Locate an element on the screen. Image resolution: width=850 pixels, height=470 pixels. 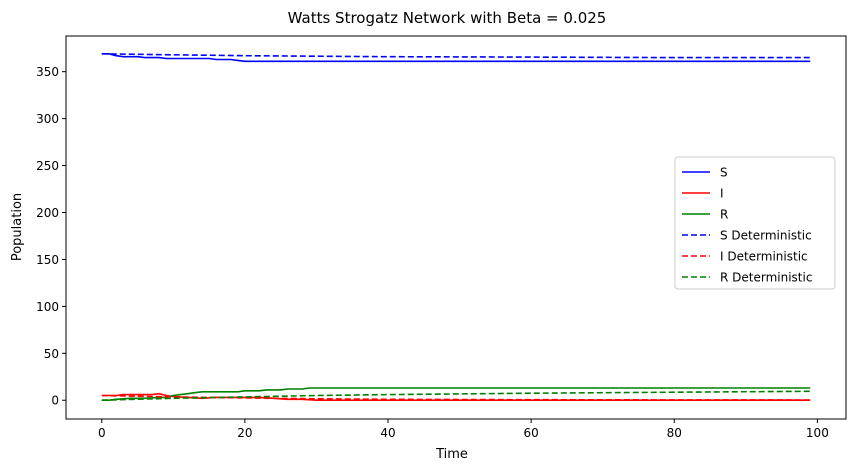
series-line-i-deterministic is located at coordinates (456, 397).